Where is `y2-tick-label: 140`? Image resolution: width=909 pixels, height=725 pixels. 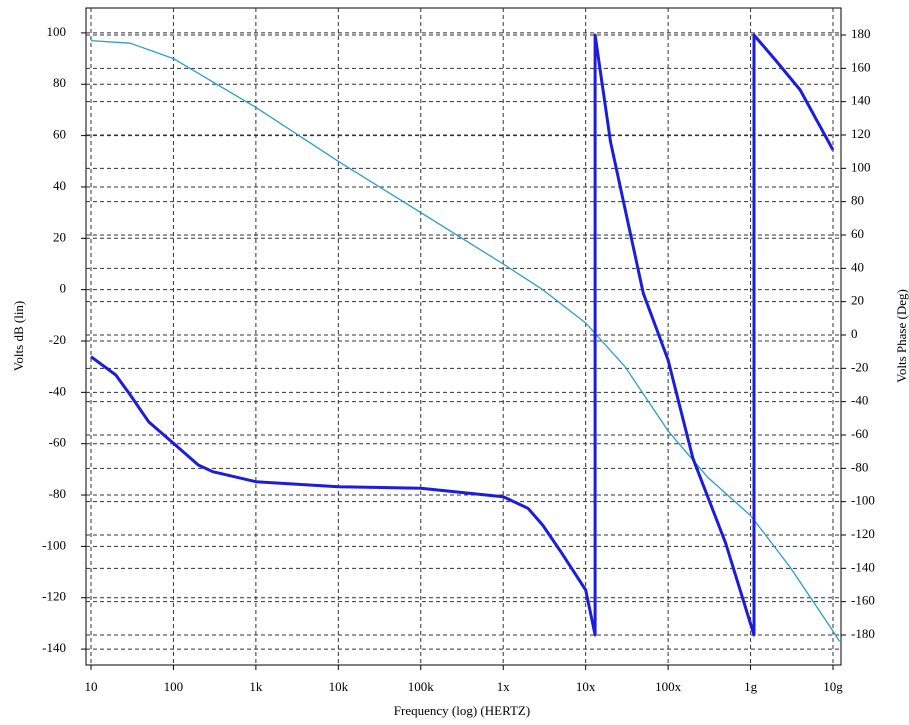
y2-tick-label: 140 is located at coordinates (861, 100).